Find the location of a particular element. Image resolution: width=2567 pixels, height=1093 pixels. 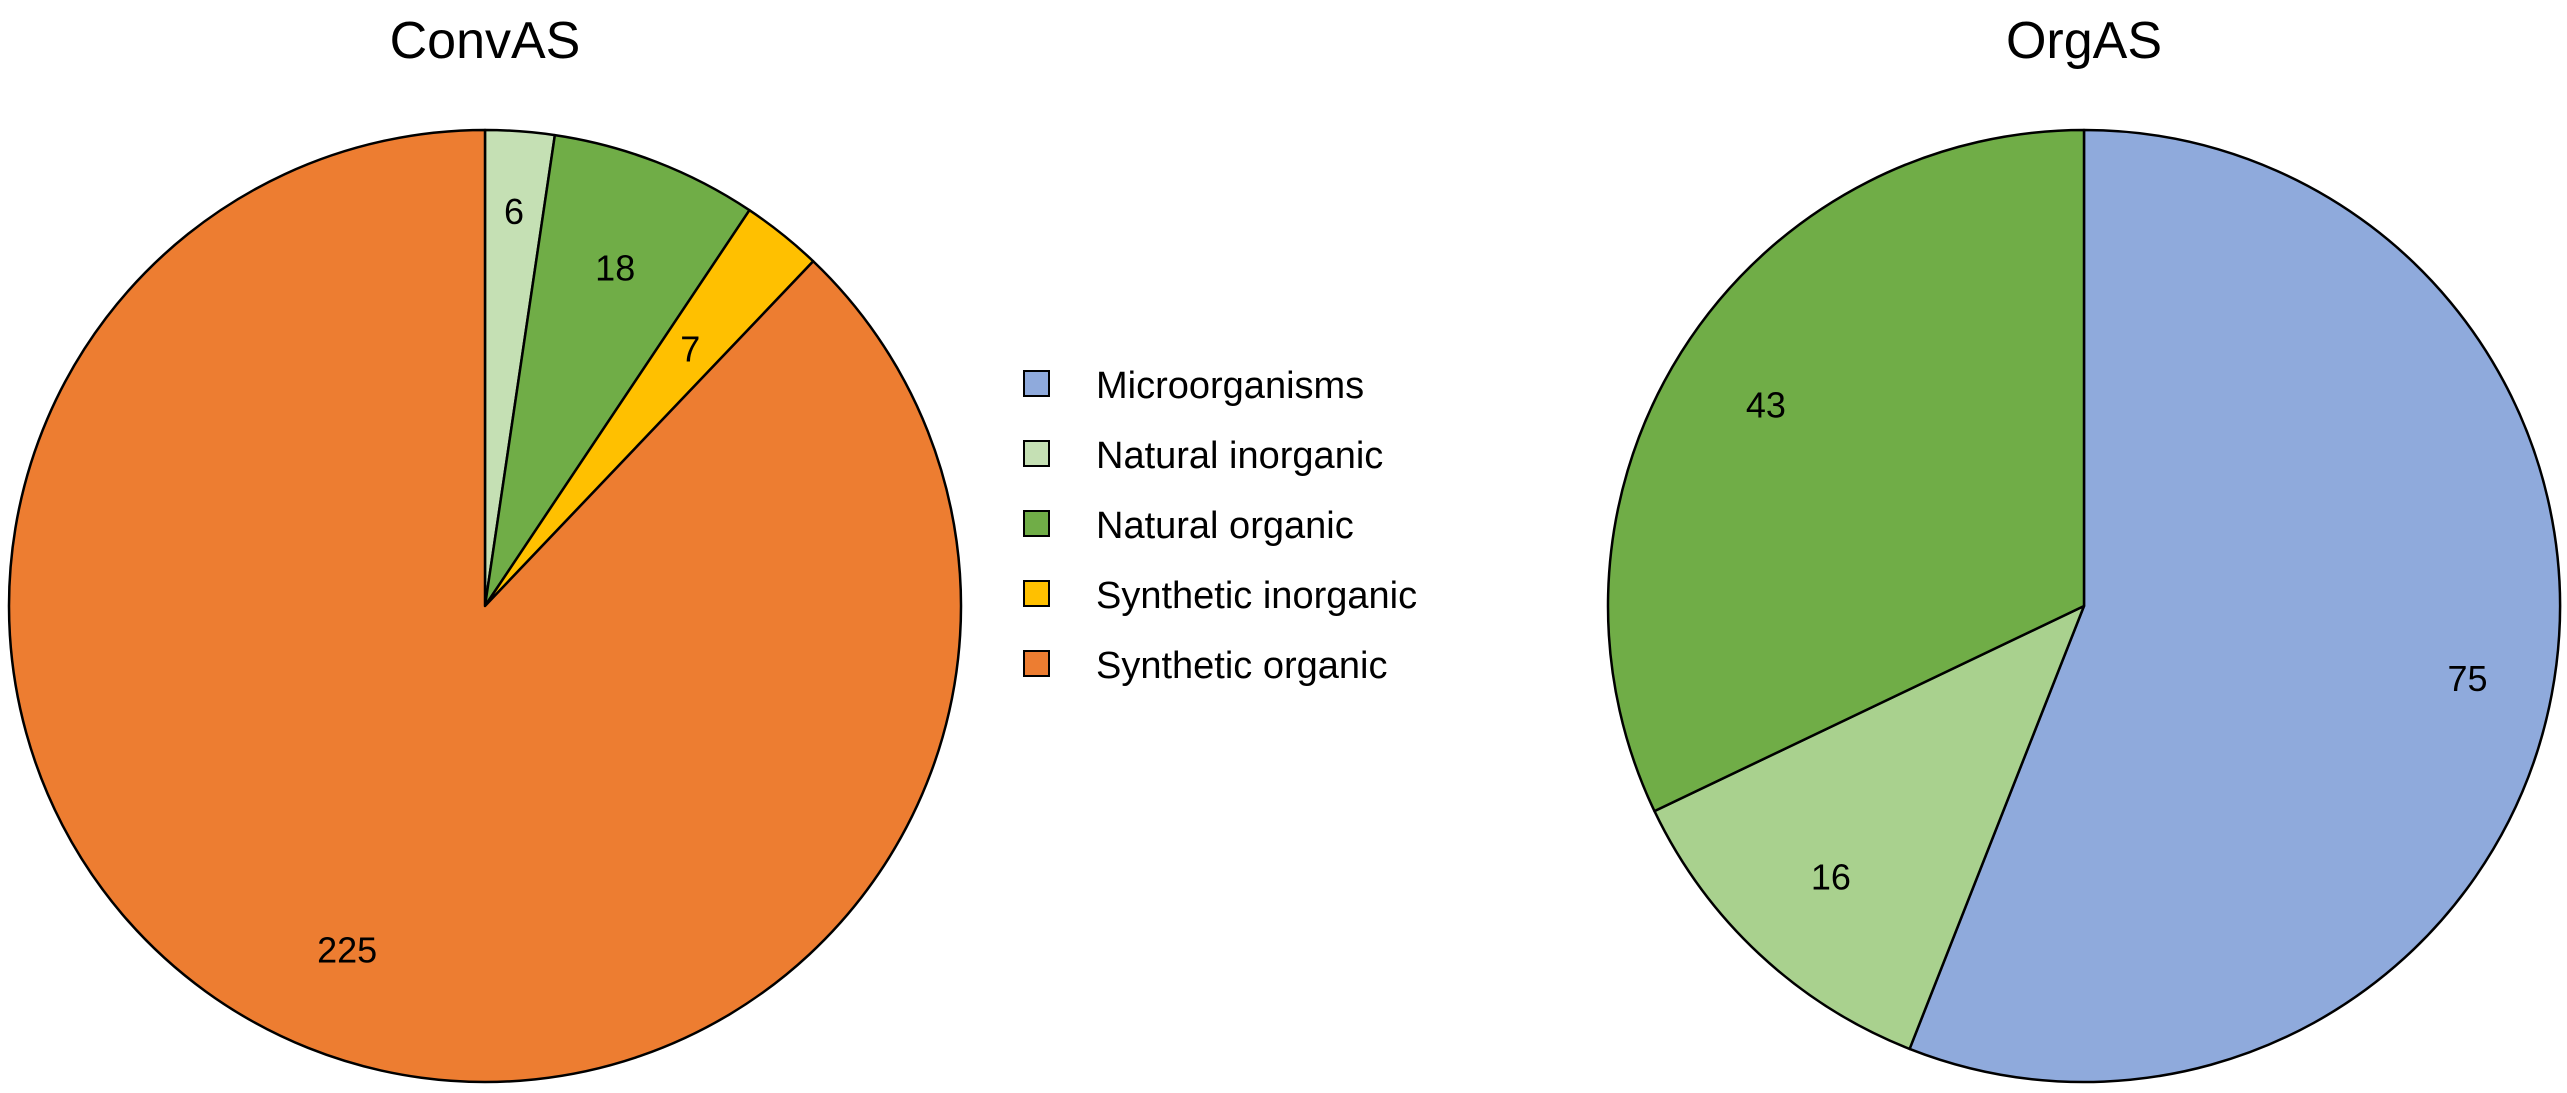

legend-item-microorganisms: Microorganisms is located at coordinates (1193, 386).